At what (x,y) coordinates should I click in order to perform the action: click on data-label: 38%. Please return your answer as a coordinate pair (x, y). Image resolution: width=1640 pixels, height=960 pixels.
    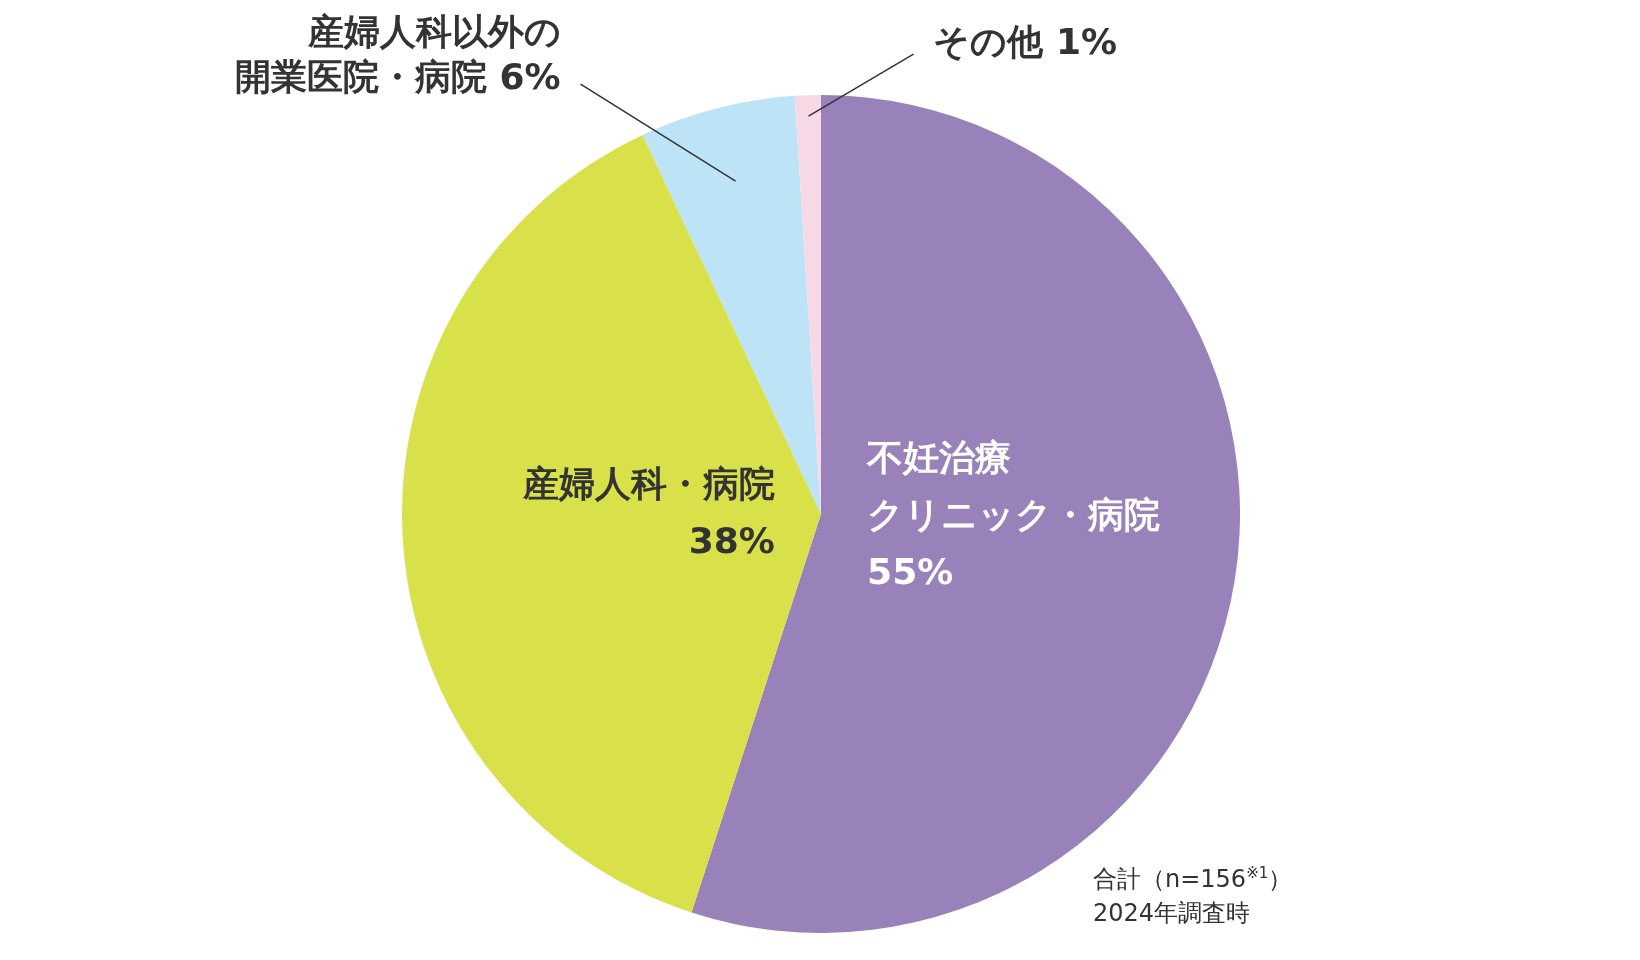
    Looking at the image, I should click on (731, 541).